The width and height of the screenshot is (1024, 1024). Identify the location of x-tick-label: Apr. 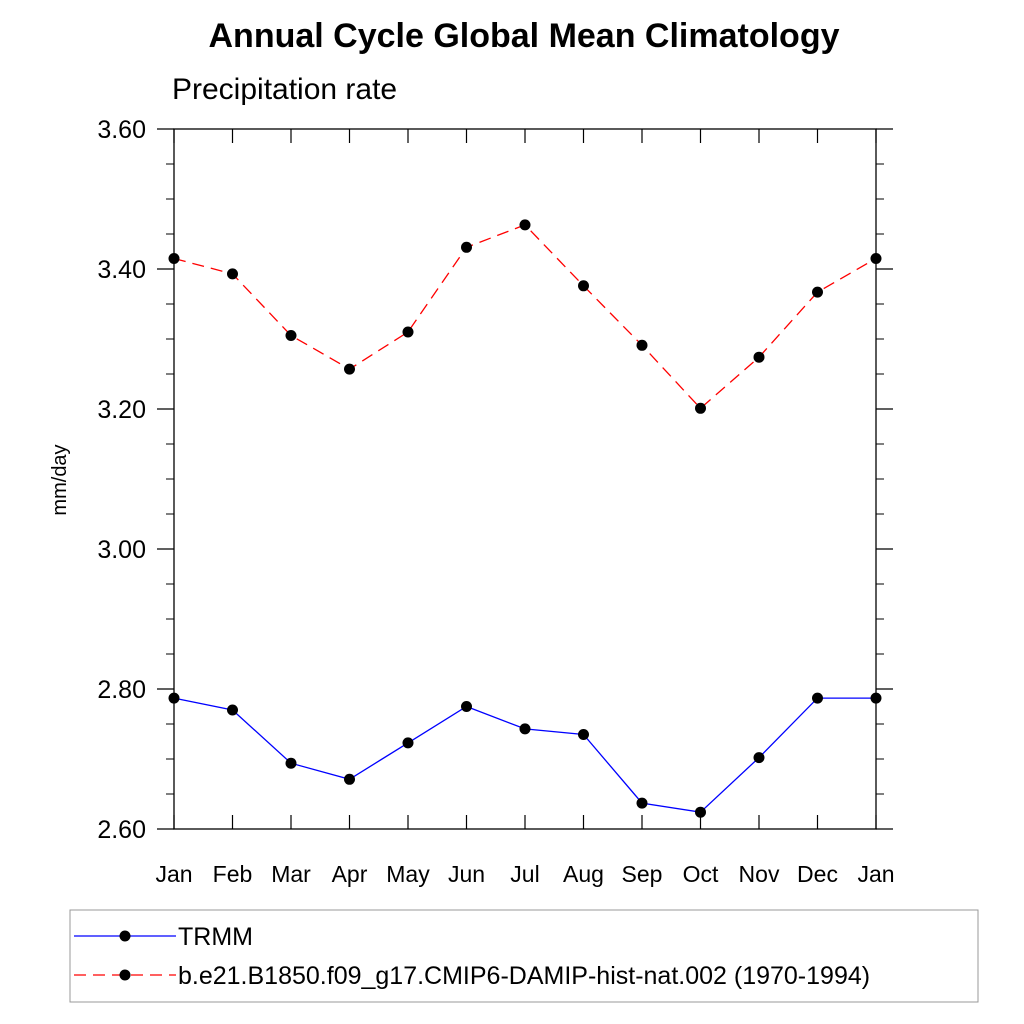
(350, 874).